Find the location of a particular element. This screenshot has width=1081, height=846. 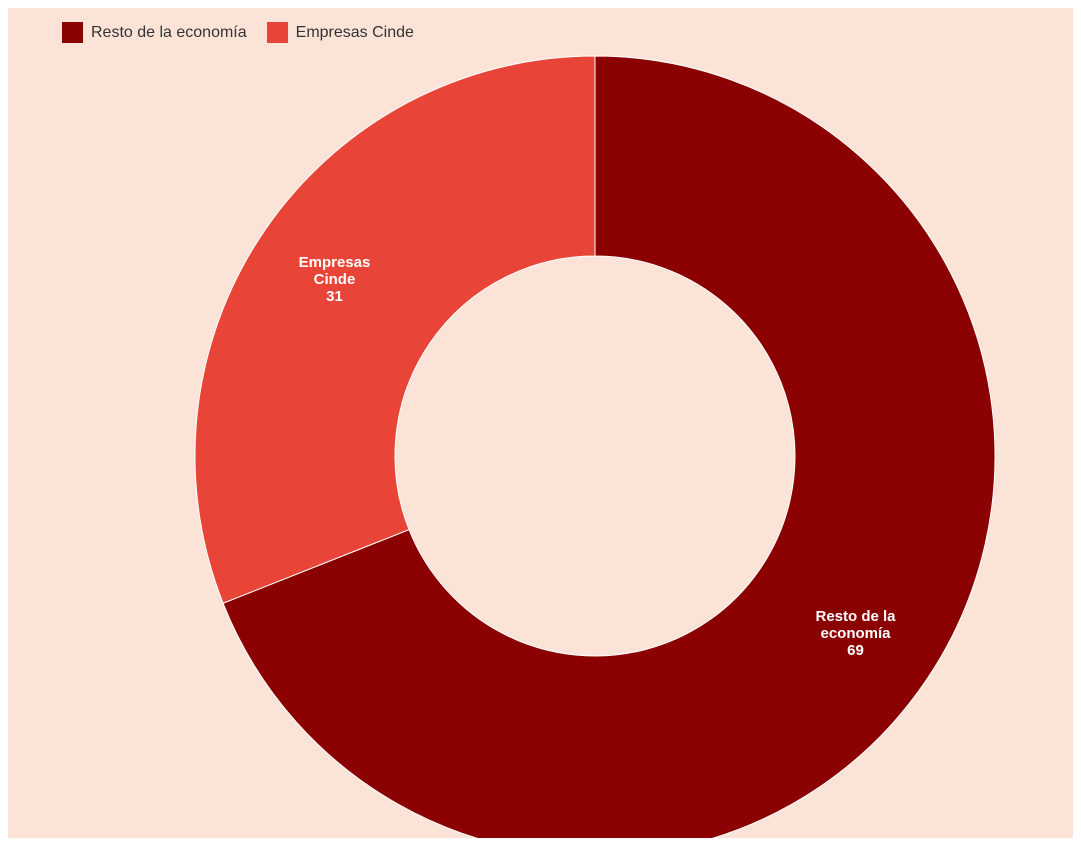

legend-item-resto: Resto de la economía is located at coordinates (154, 32).